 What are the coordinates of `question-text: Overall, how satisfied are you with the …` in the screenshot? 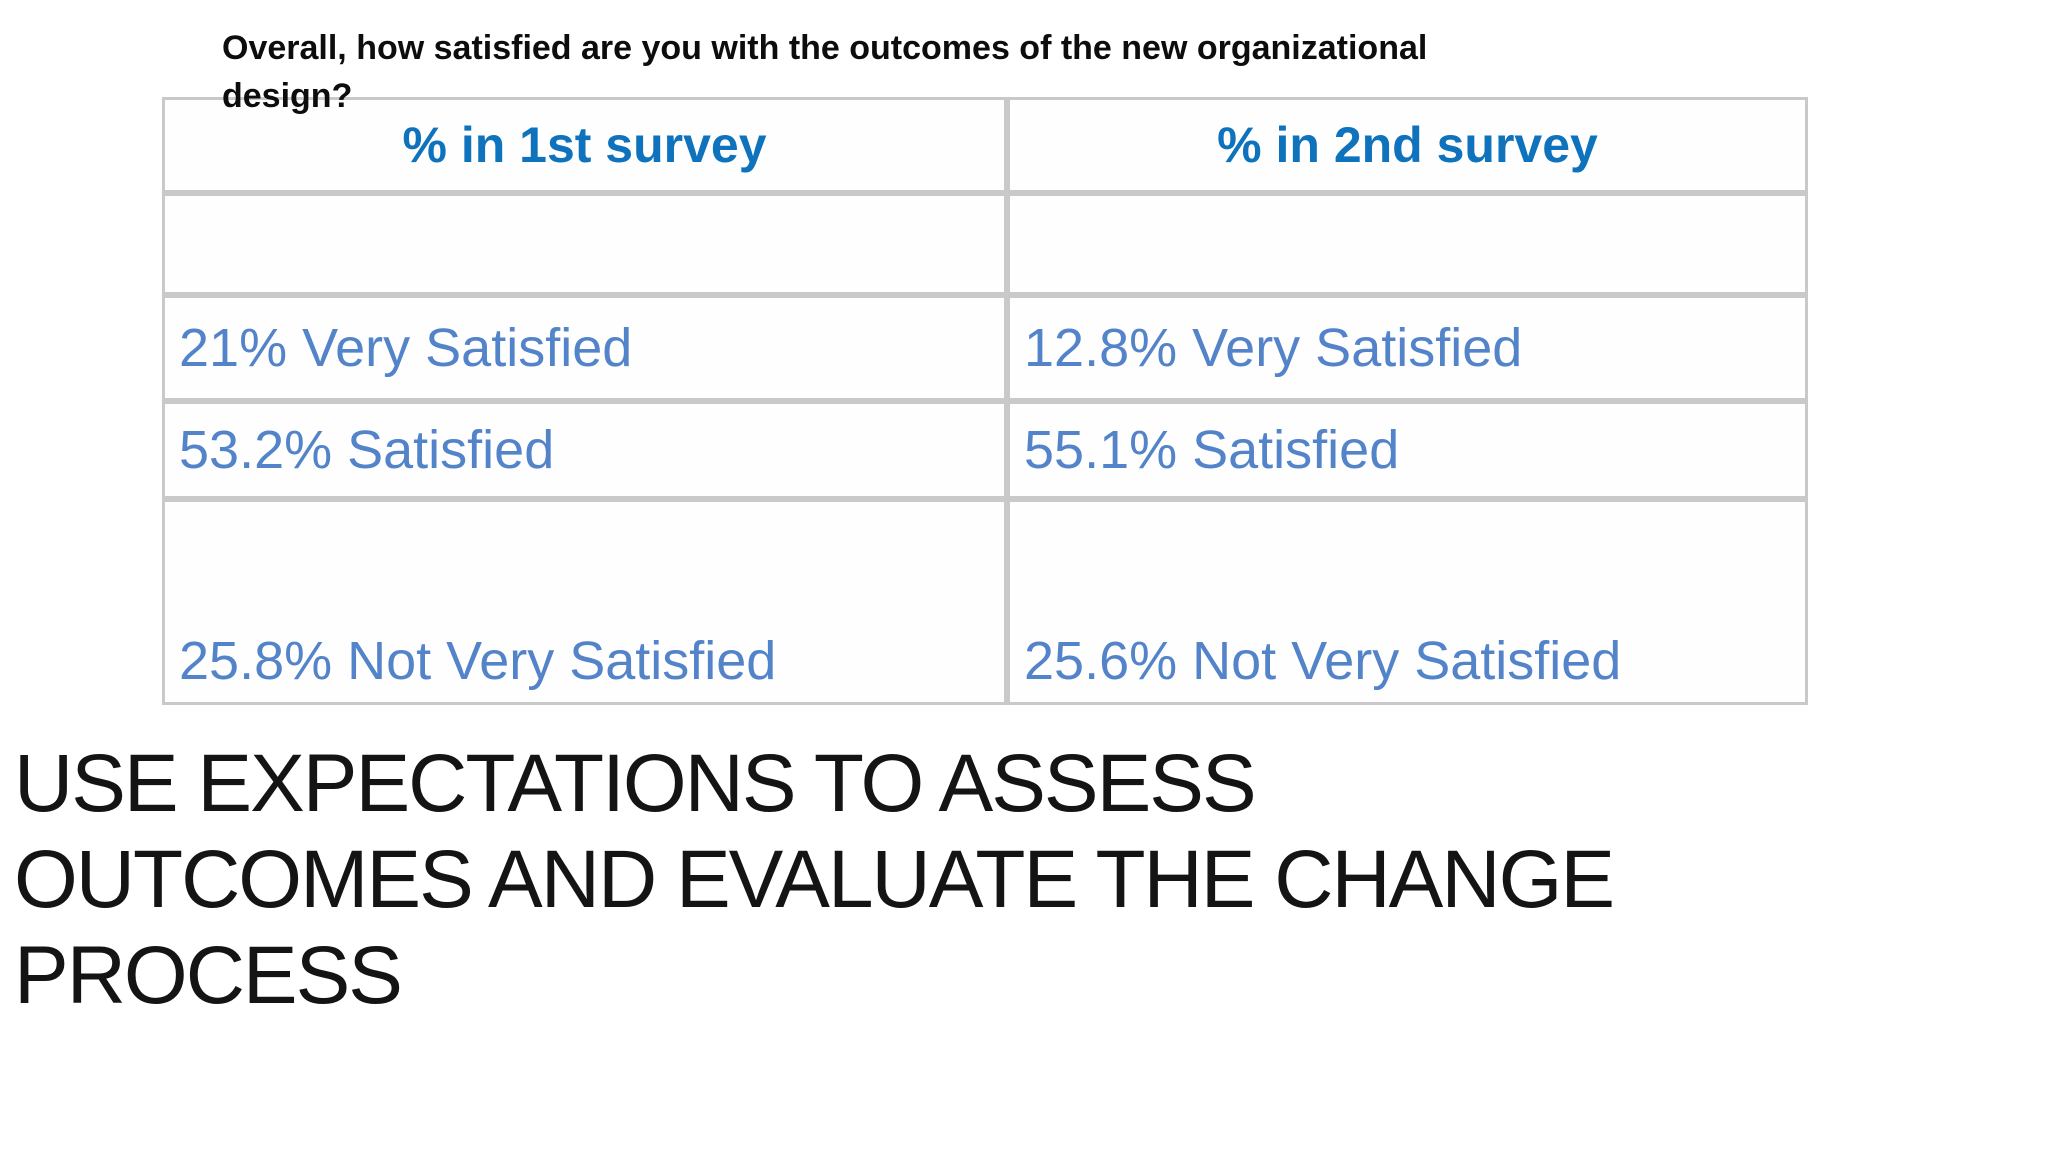 It's located at (824, 72).